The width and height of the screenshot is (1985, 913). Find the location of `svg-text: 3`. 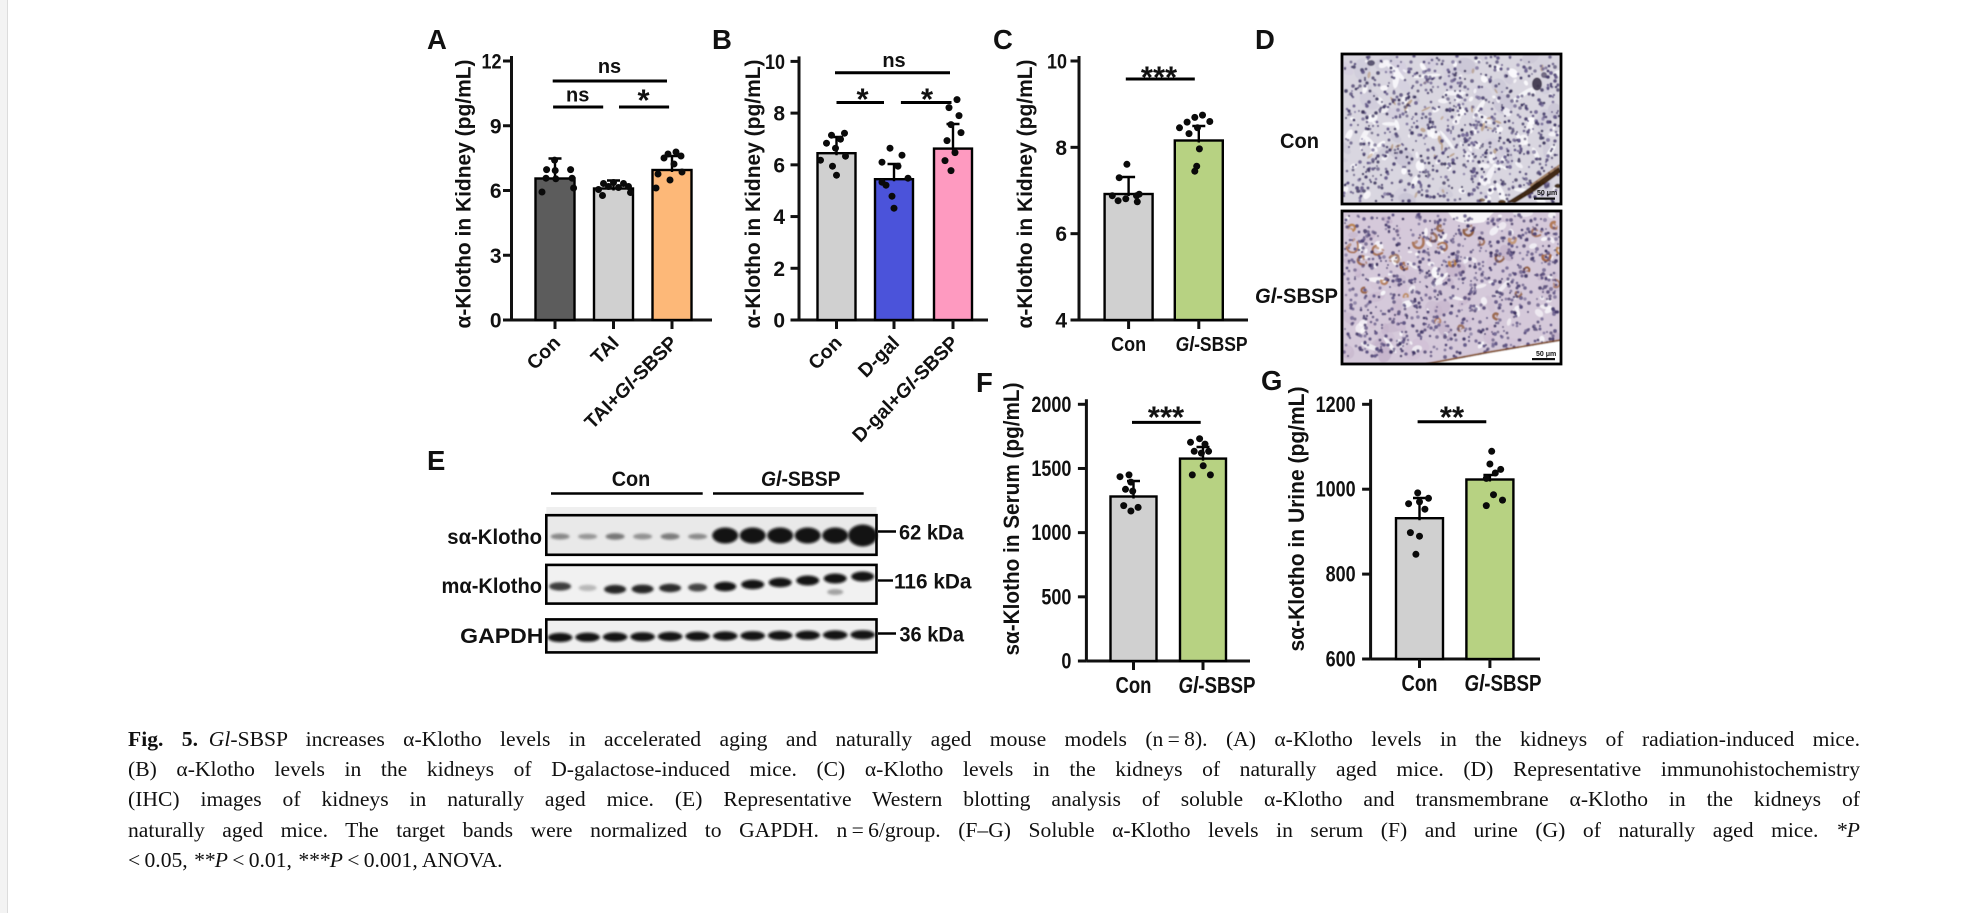

svg-text: 3 is located at coordinates (496, 256).